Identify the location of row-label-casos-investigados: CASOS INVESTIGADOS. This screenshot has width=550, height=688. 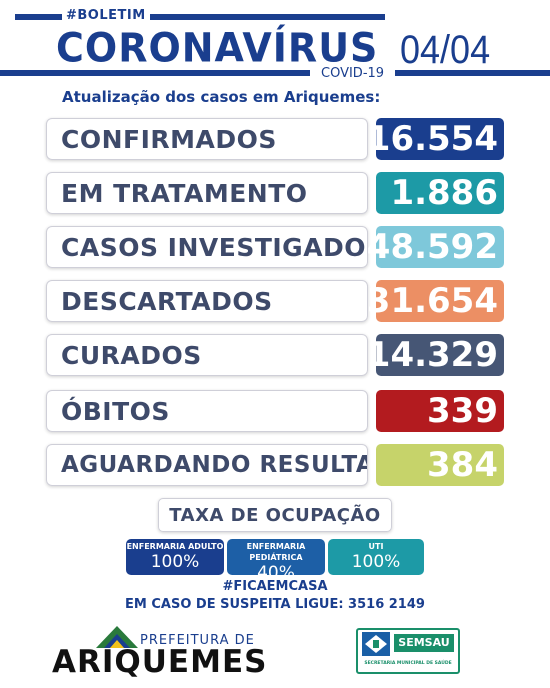
(207, 247).